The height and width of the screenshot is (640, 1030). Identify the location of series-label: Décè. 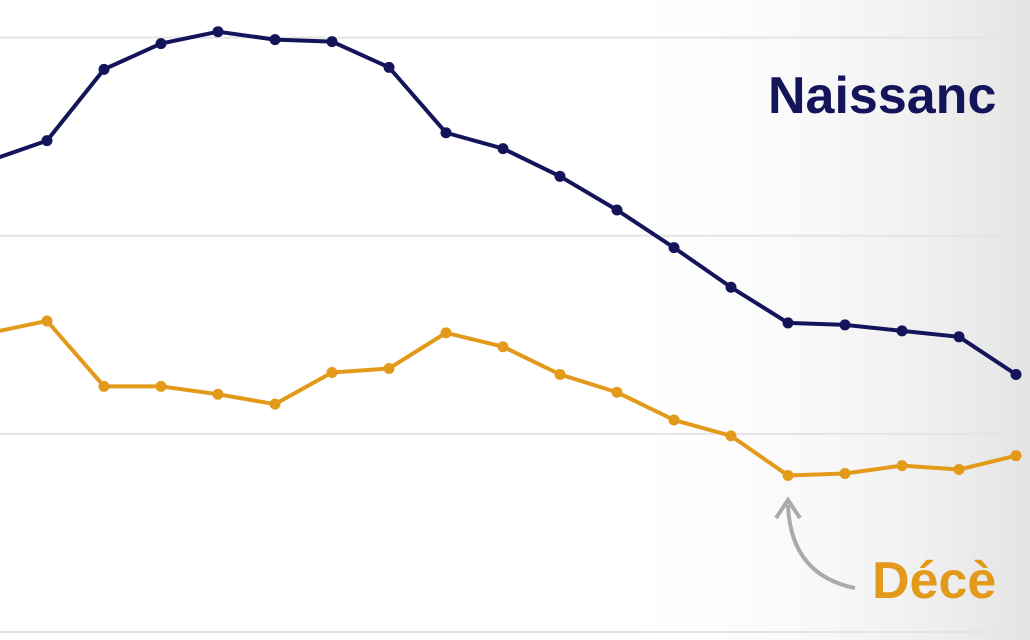
(934, 581).